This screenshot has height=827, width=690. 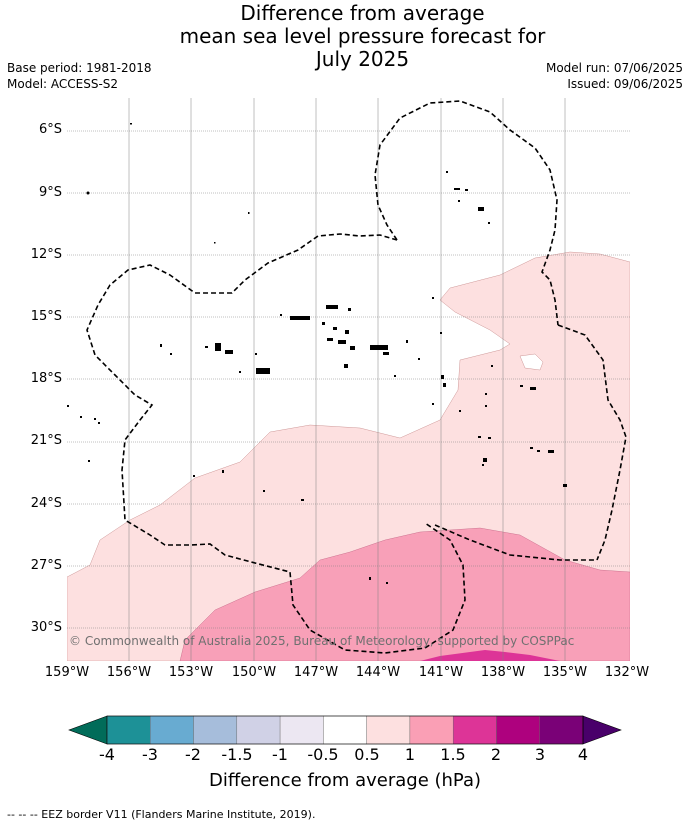 I want to click on meta-left: Base period: 1981-2018 Model: ACCESS-S2, so click(x=79, y=76).